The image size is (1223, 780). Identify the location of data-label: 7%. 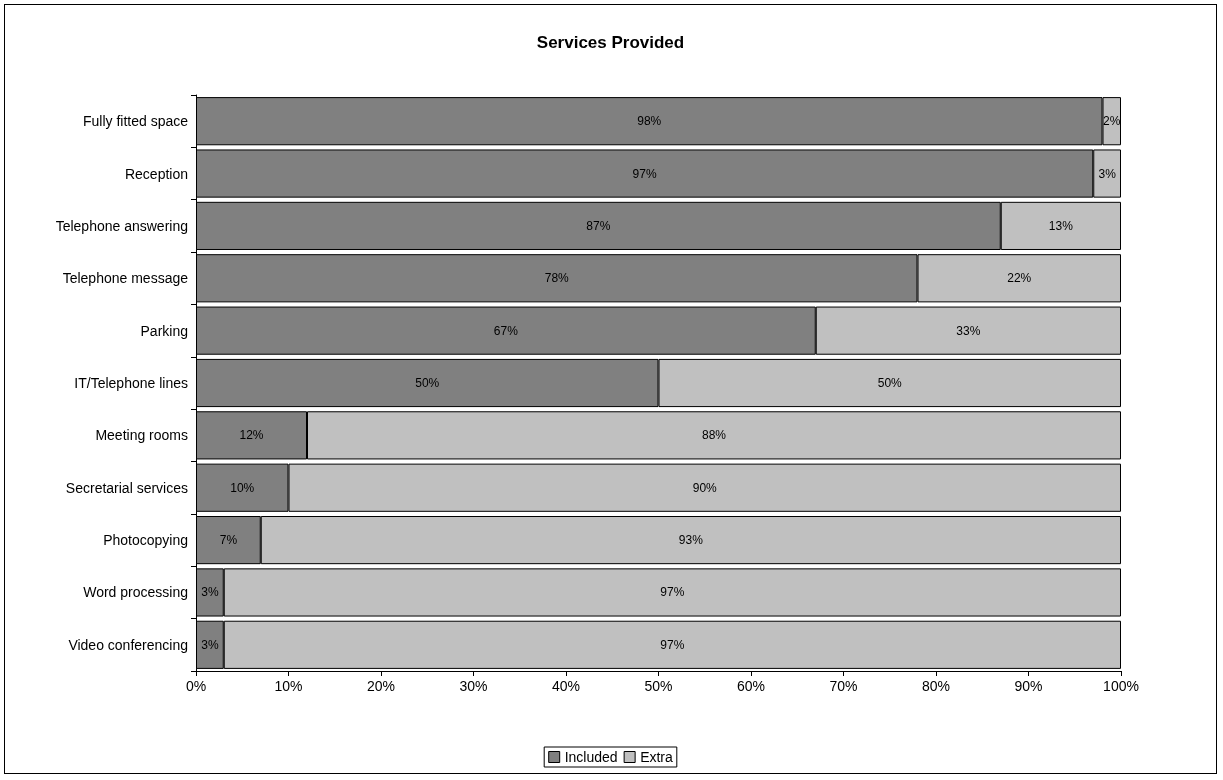
(228, 540).